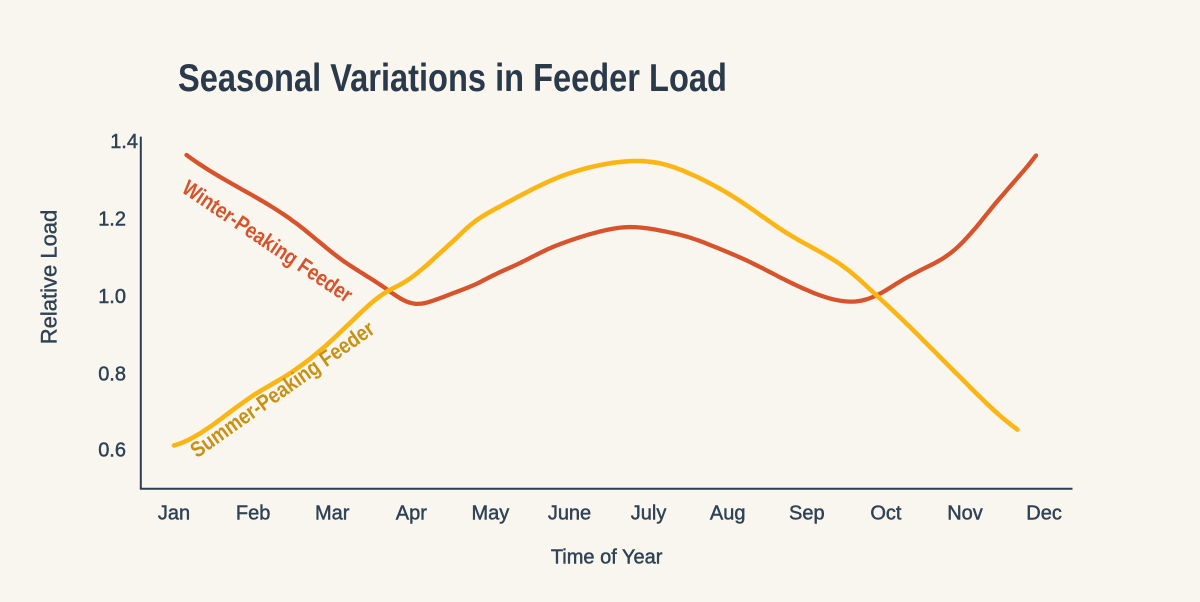 This screenshot has height=602, width=1200. What do you see at coordinates (411, 514) in the screenshot?
I see `svg-text: Apr` at bounding box center [411, 514].